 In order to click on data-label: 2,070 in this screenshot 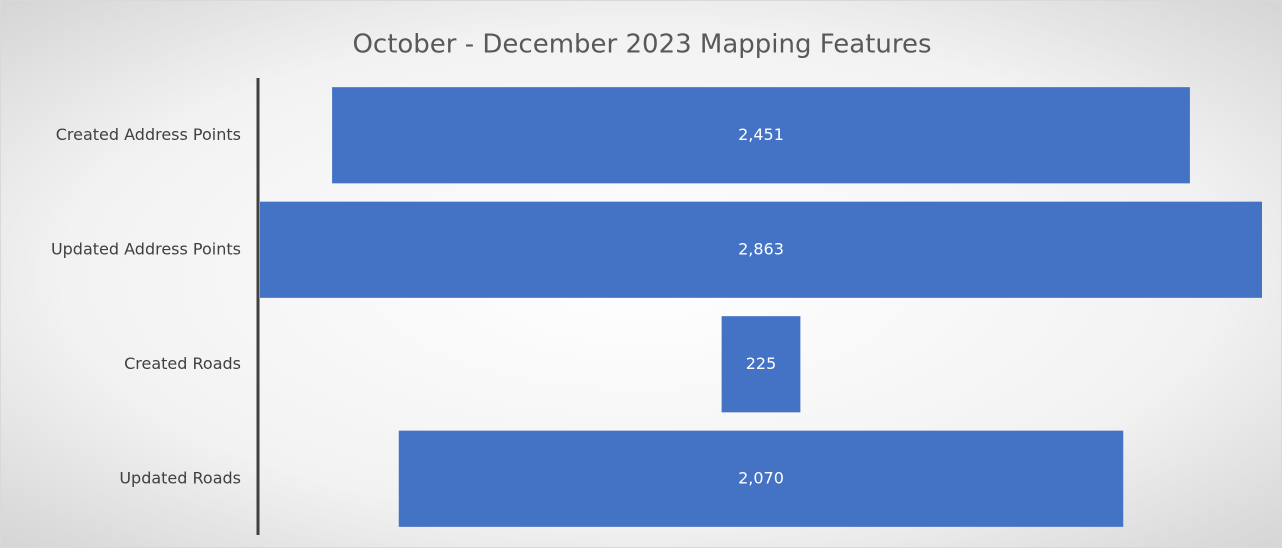, I will do `click(761, 477)`.